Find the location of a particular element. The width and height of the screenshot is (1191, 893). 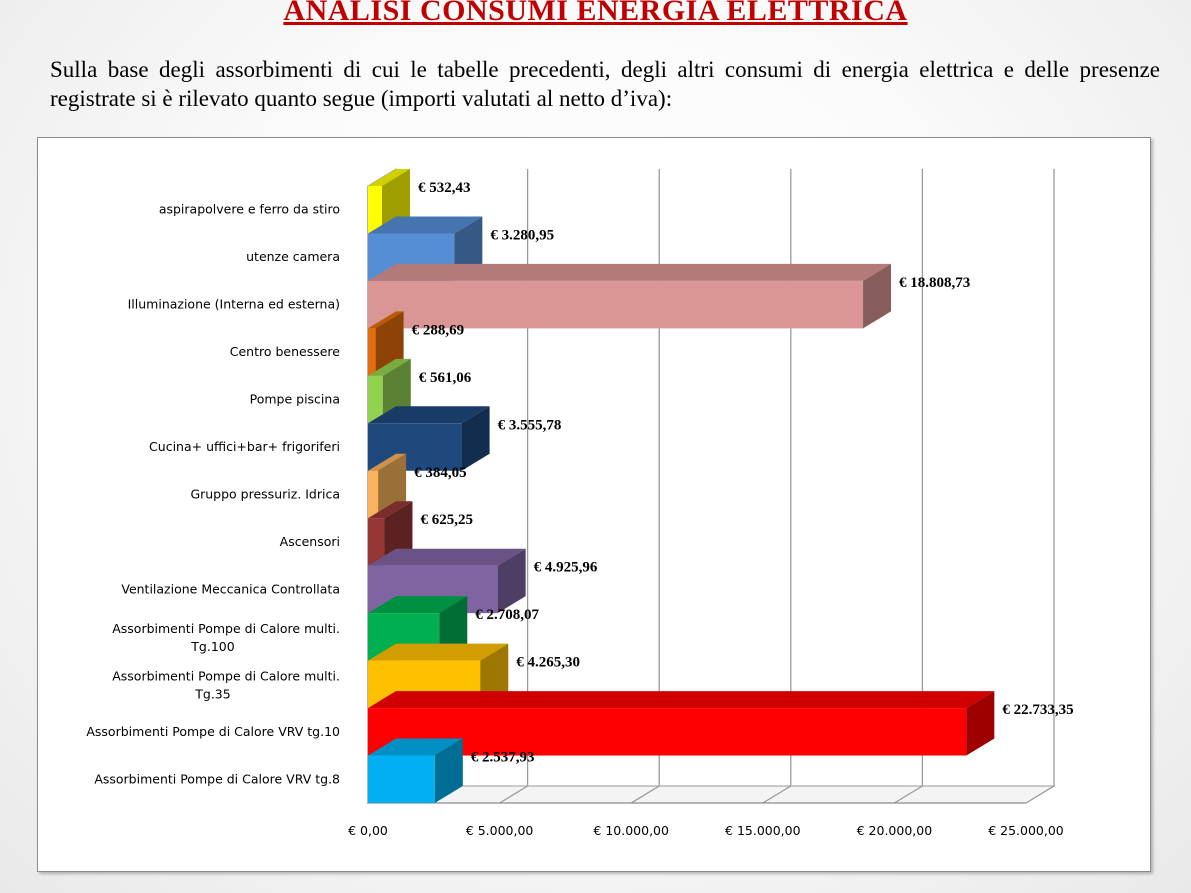

data-label: € 2.708,07 is located at coordinates (507, 615).